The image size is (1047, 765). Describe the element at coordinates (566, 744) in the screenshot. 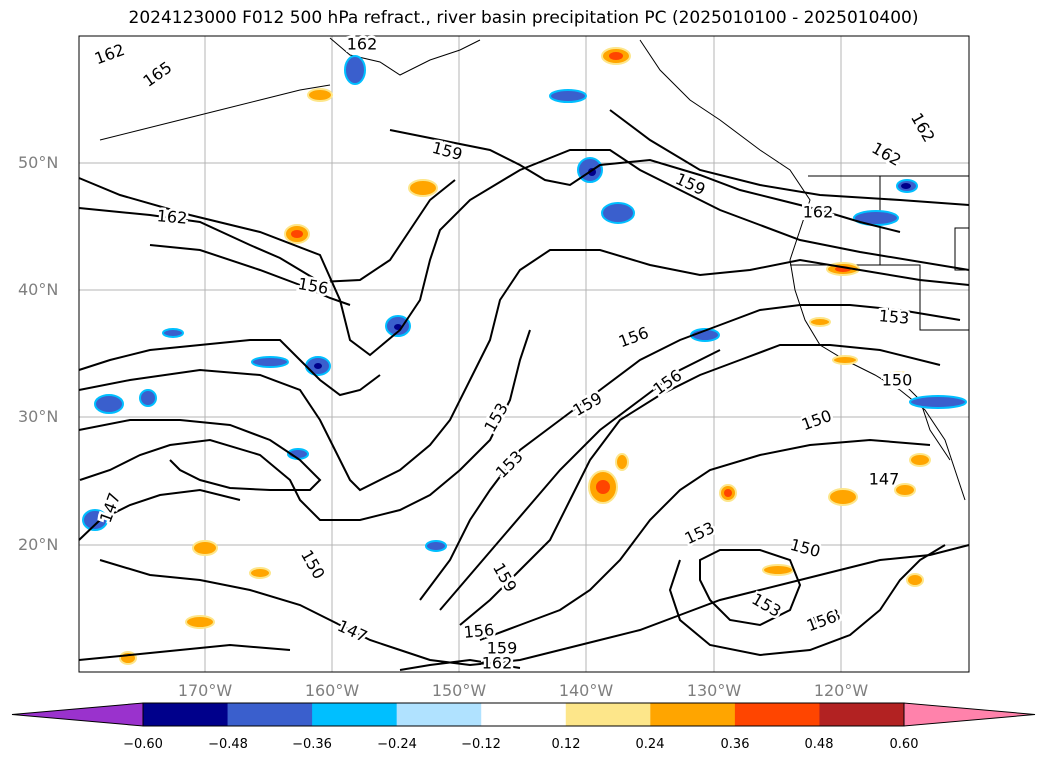

I see `colorbar-tick: 0.12` at that location.